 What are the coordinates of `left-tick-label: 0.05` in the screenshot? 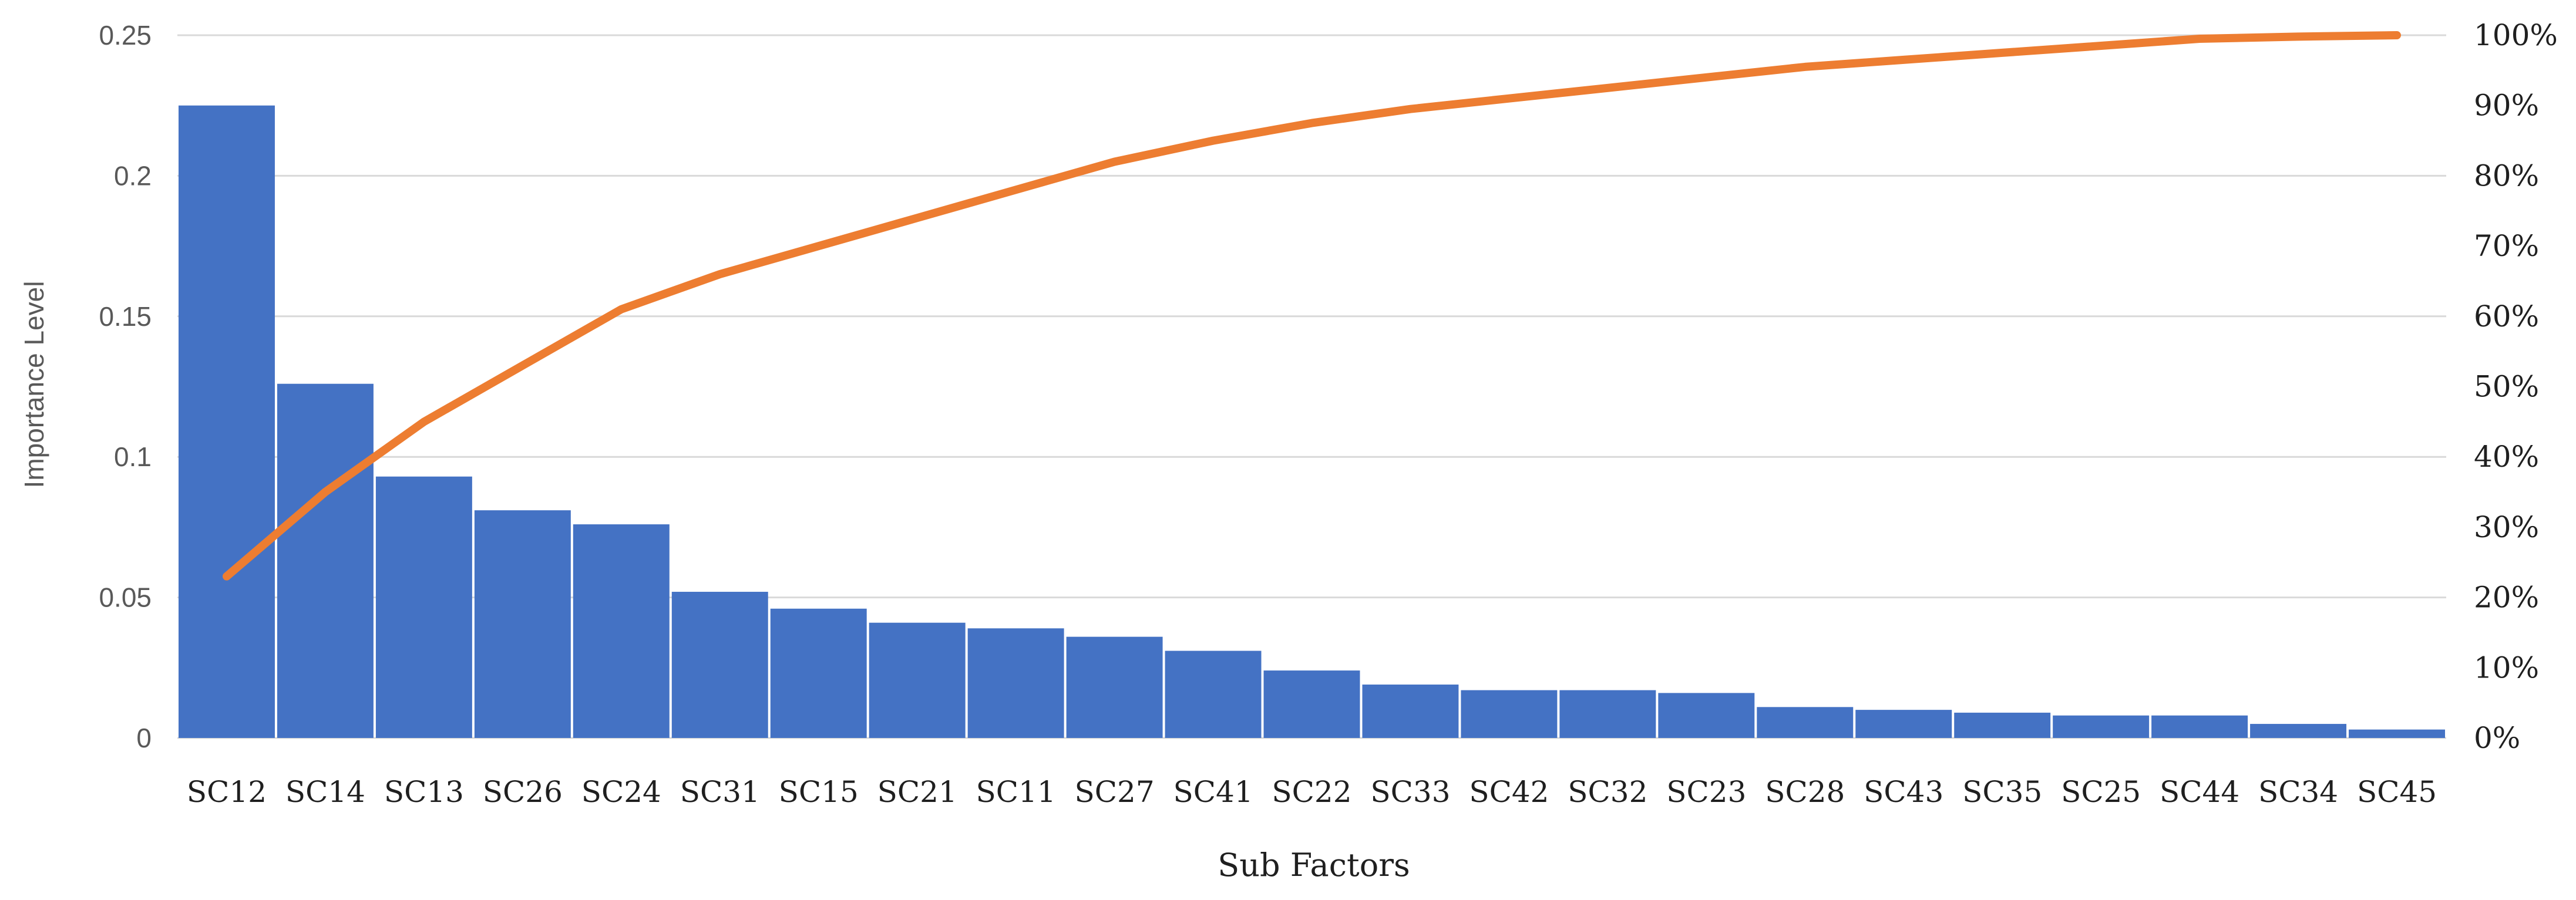 It's located at (125, 597).